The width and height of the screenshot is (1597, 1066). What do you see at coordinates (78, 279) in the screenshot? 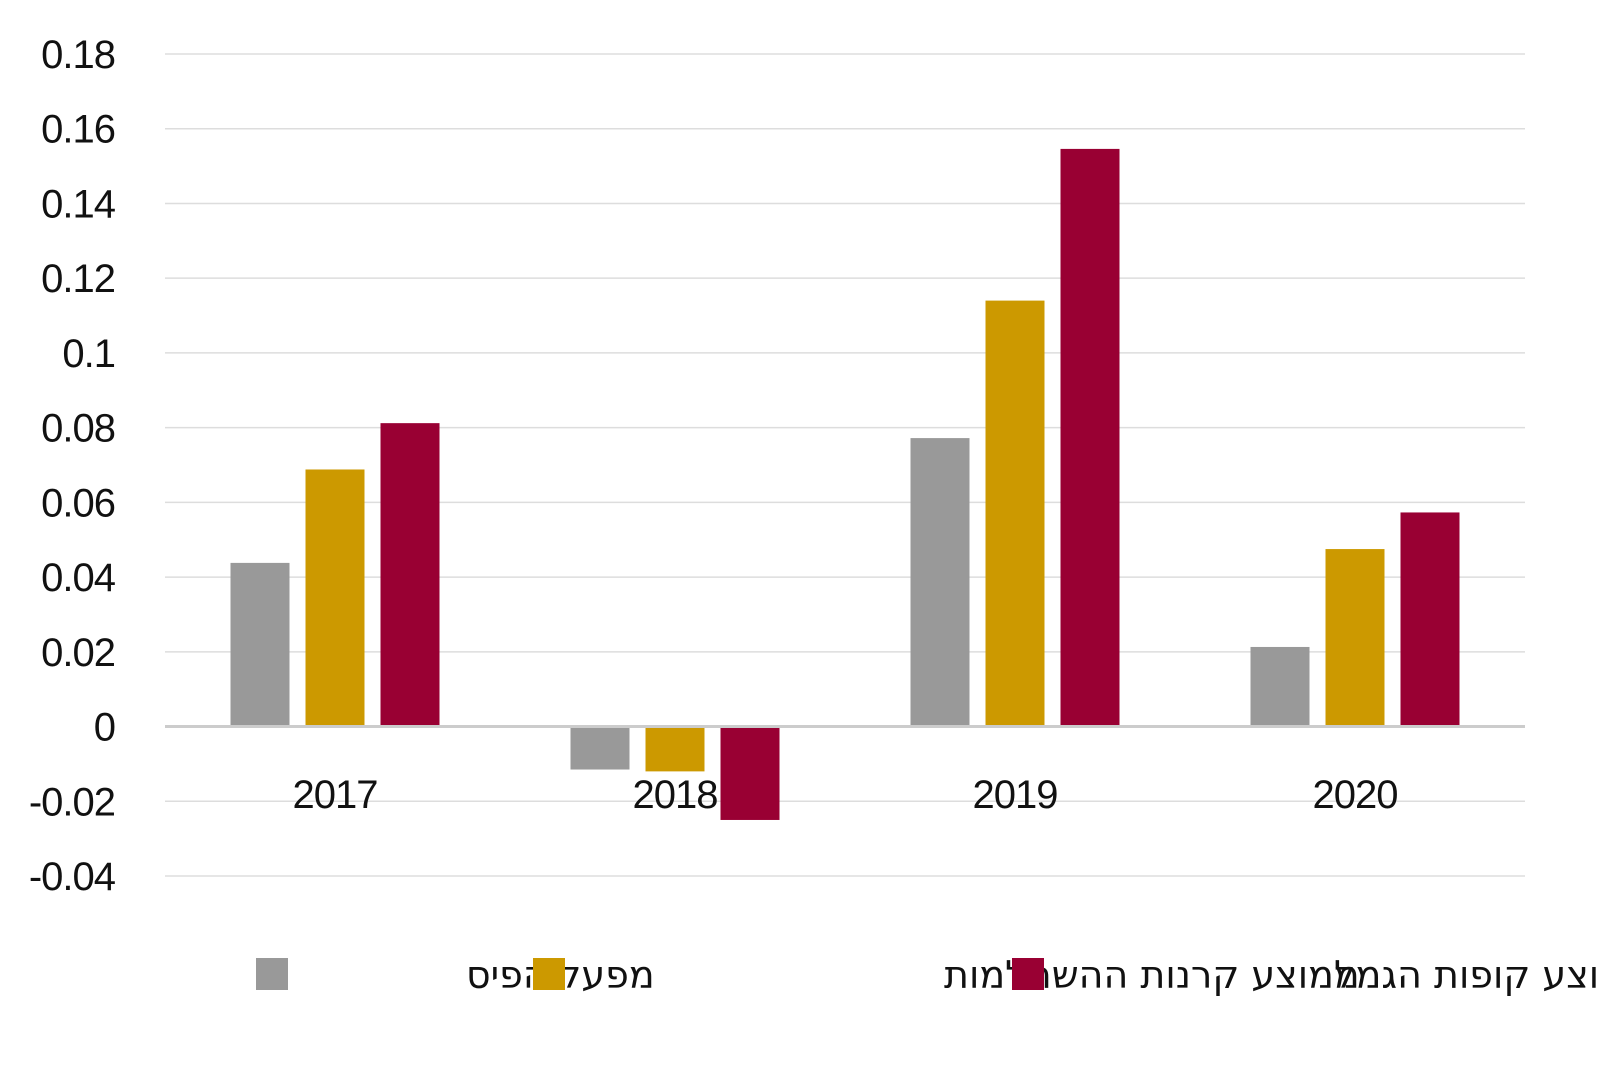
I see `y-tick-label: 0.12` at bounding box center [78, 279].